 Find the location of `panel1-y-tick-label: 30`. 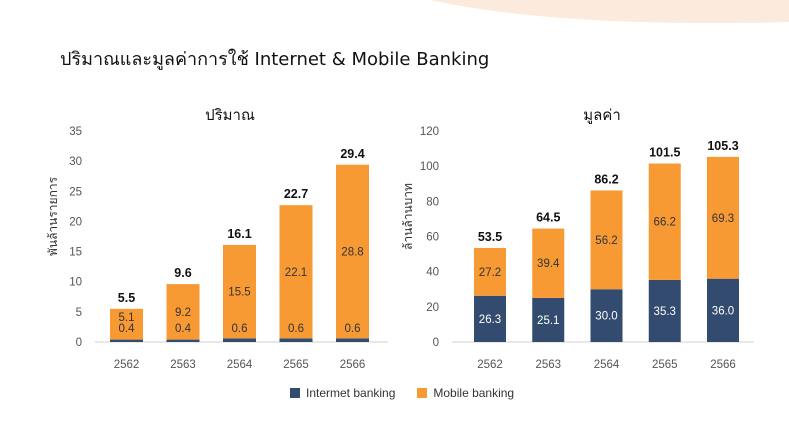

panel1-y-tick-label: 30 is located at coordinates (75, 162).